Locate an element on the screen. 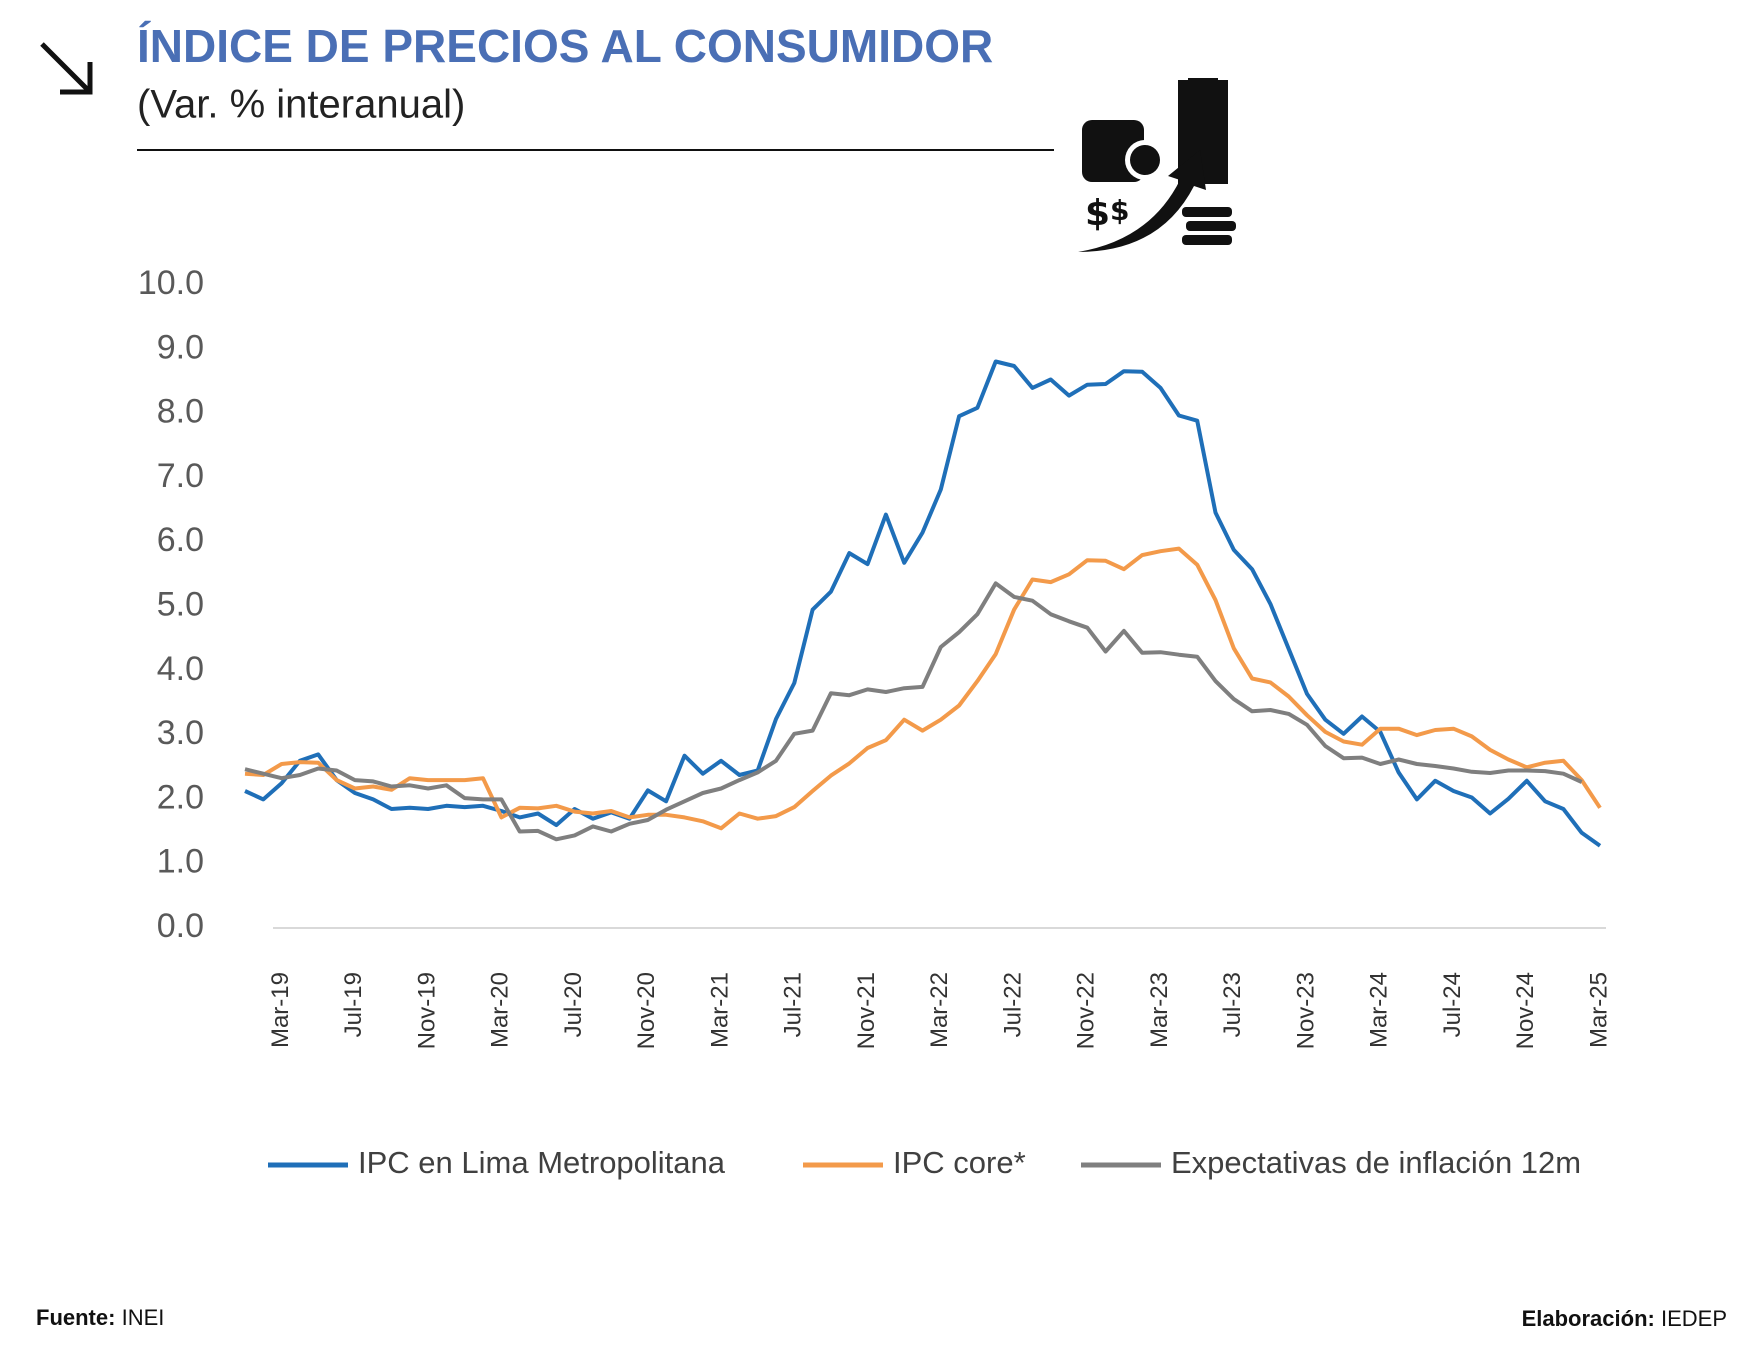 Image resolution: width=1740 pixels, height=1354 pixels. chart-subtitle: (Var. % interanual) is located at coordinates (301, 105).